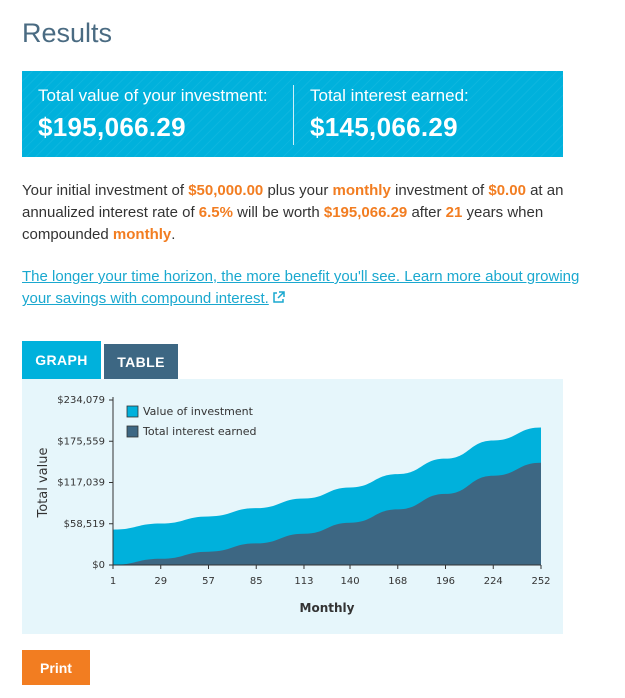 Image resolution: width=625 pixels, height=698 pixels. What do you see at coordinates (173, 234) in the screenshot?
I see `desc-text: .` at bounding box center [173, 234].